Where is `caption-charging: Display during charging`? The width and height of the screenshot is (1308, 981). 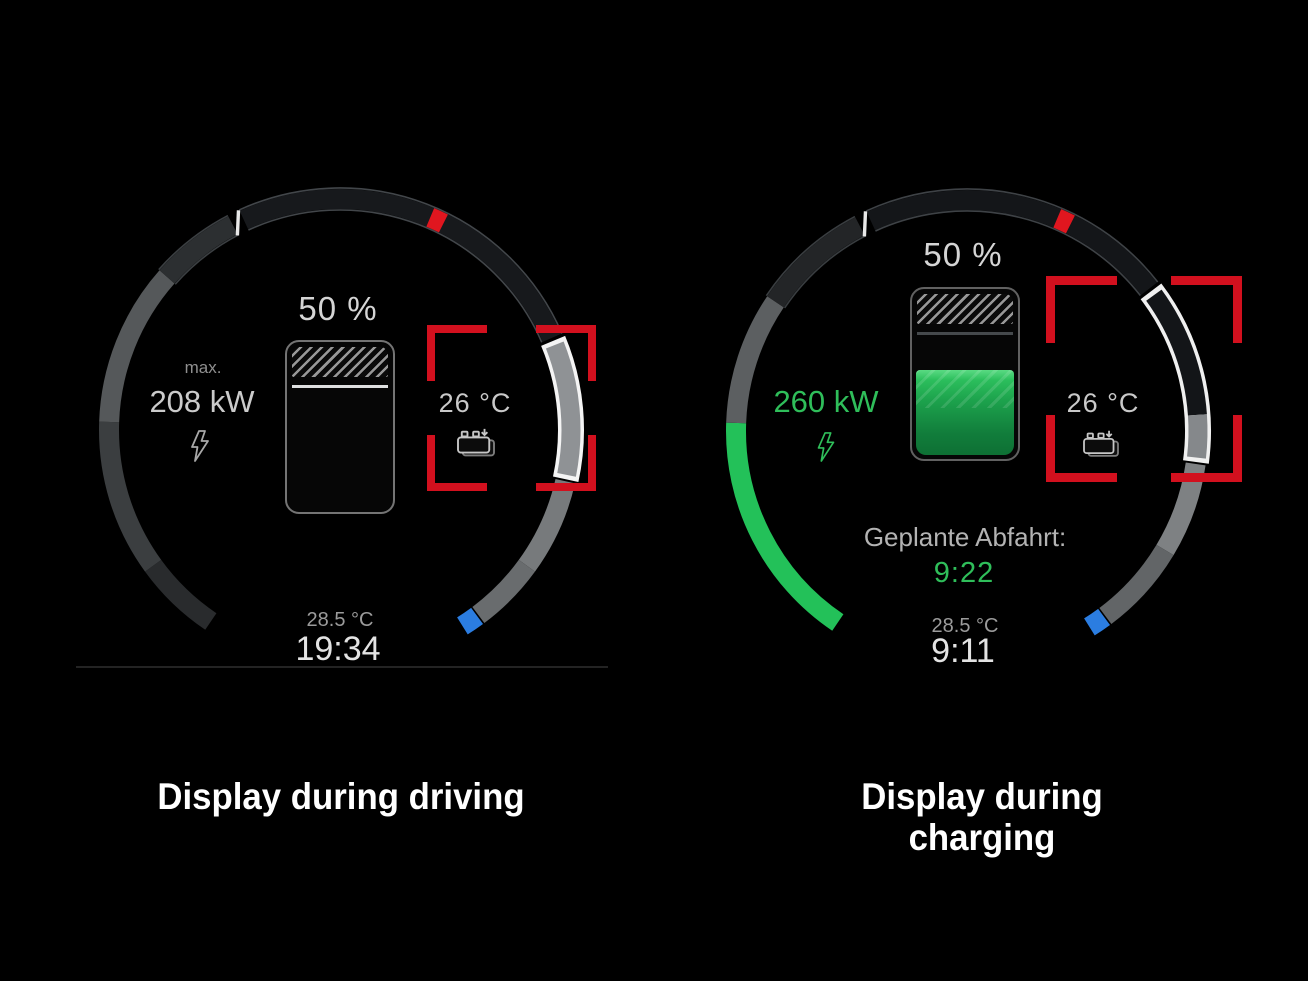
caption-charging: Display during charging is located at coordinates (982, 817).